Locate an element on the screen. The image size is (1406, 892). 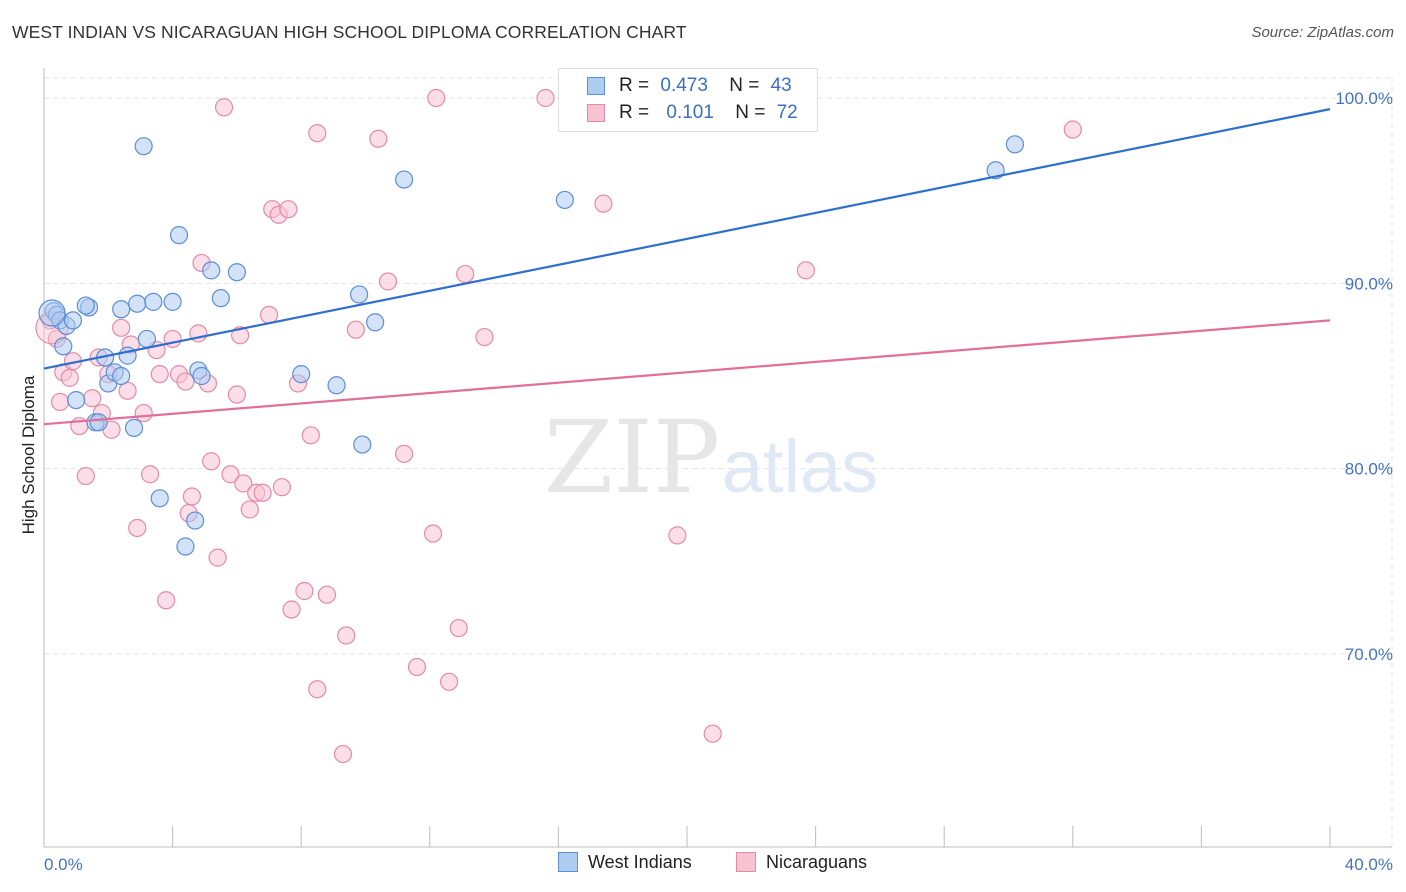
nicaraguans-swatch is located at coordinates (596, 113).